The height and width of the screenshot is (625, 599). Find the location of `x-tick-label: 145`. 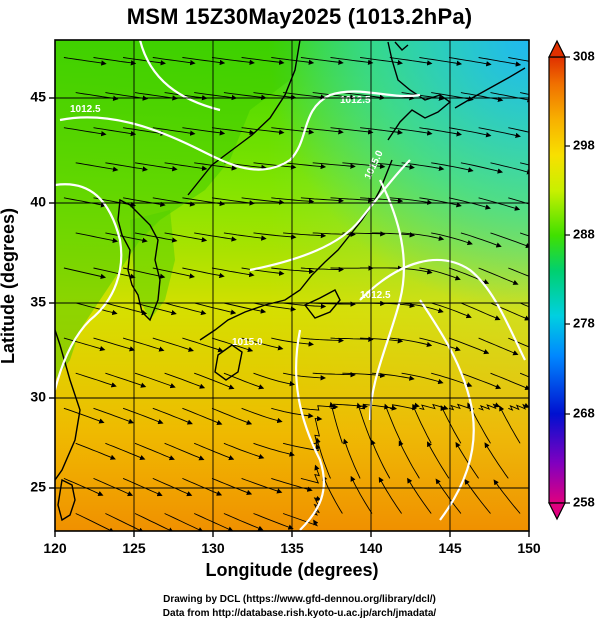

x-tick-label: 145 is located at coordinates (450, 548).